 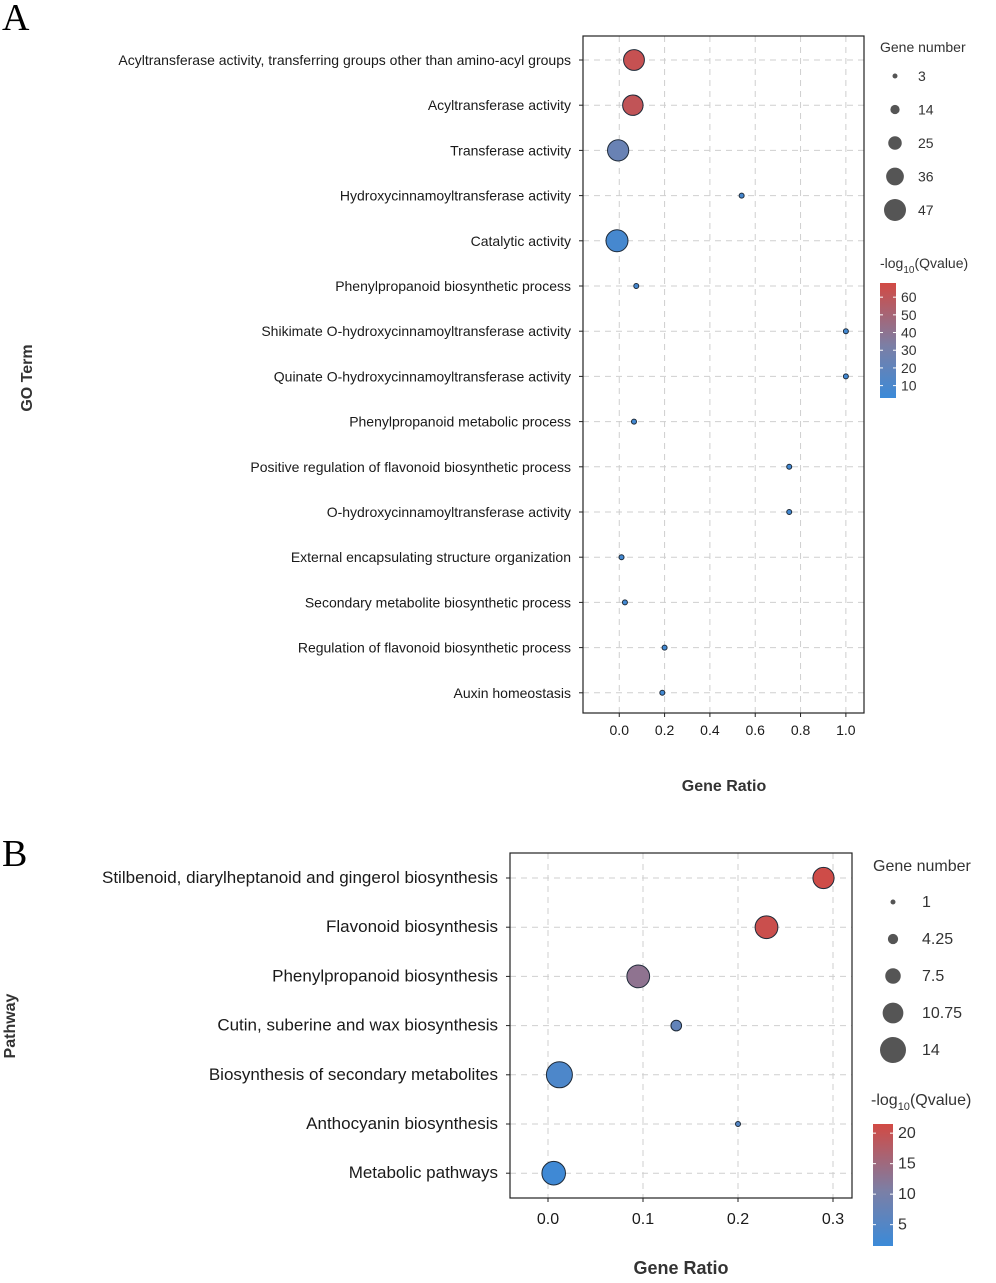 I want to click on grid, so click(x=723, y=374).